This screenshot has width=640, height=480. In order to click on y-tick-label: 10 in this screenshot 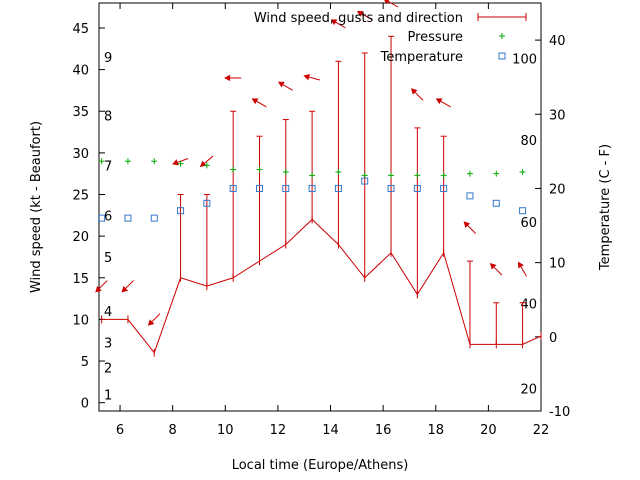, I will do `click(80, 320)`.